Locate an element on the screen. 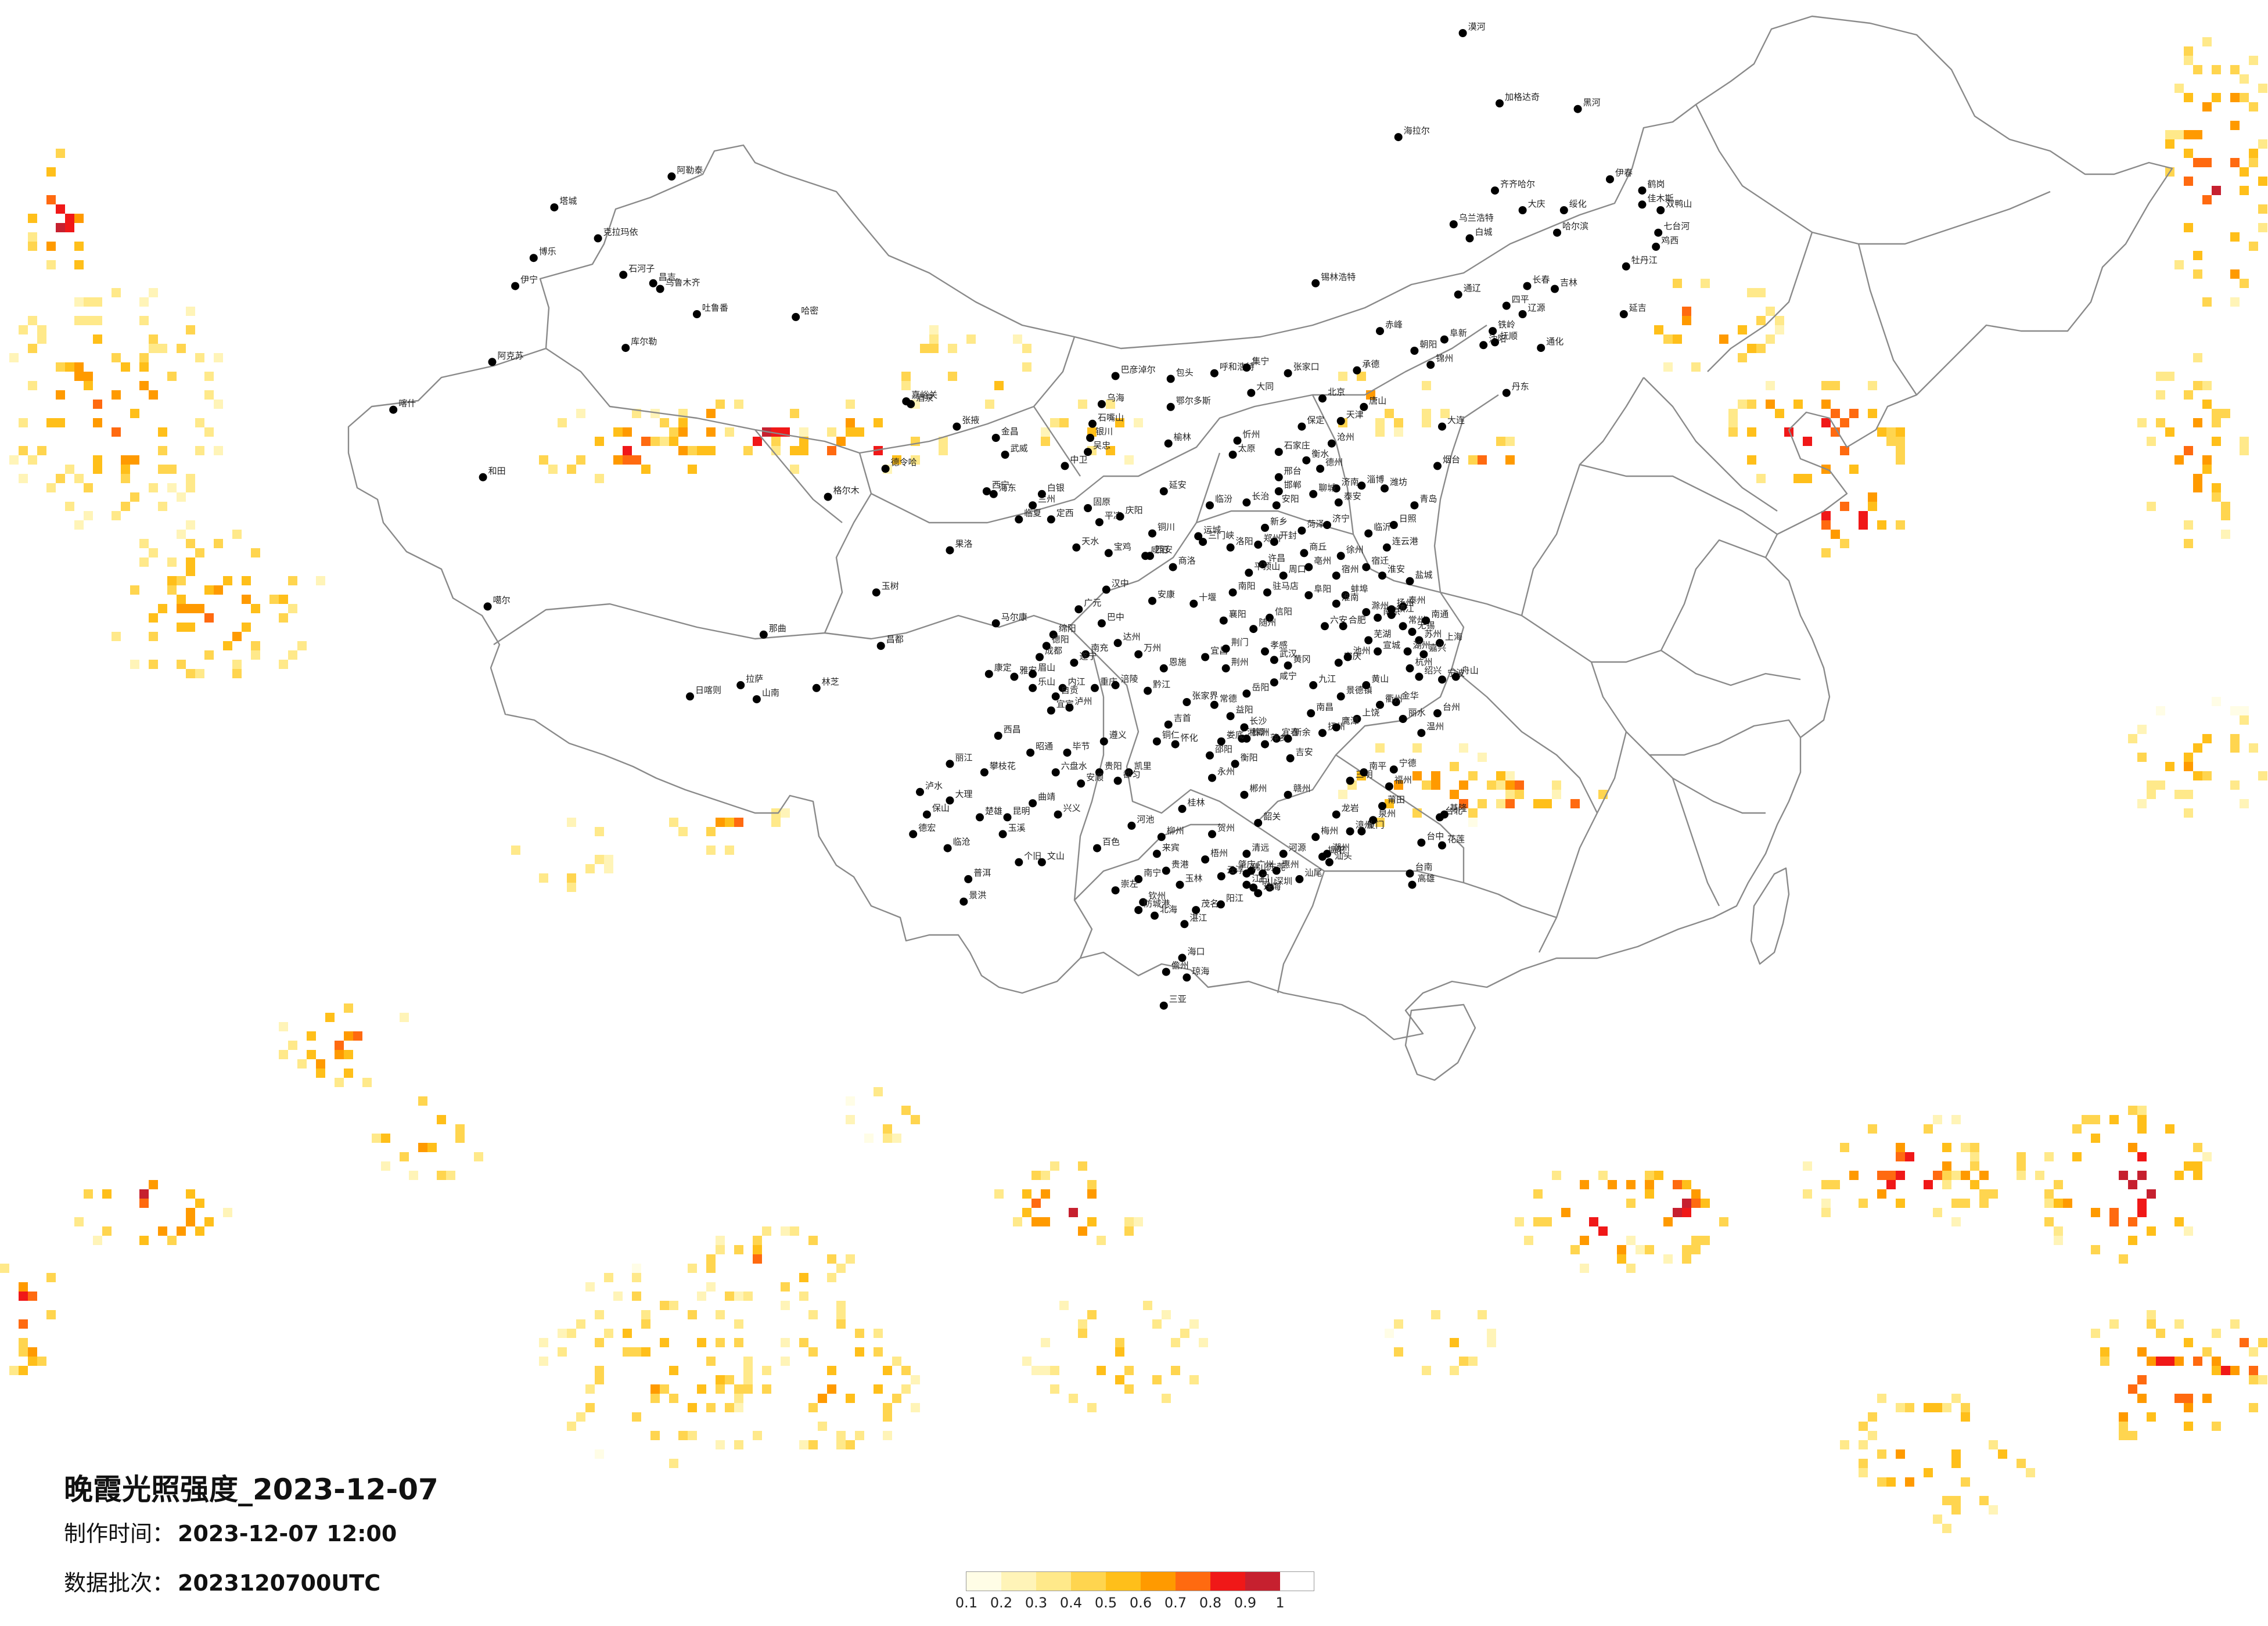  city-marker: 烟台 is located at coordinates (1446, 462).